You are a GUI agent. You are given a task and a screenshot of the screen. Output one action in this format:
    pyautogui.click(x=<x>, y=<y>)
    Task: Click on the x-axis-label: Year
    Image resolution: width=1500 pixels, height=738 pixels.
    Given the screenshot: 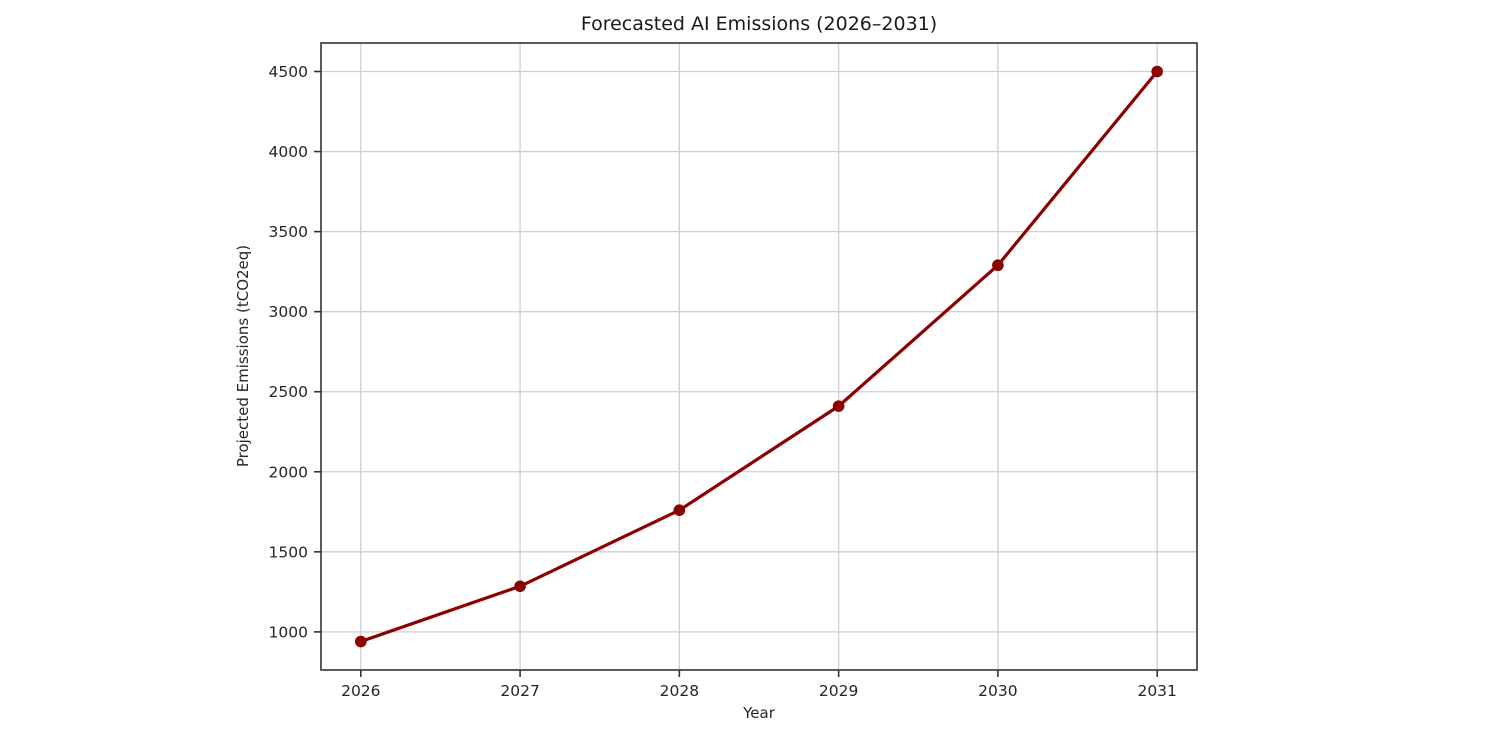 What is the action you would take?
    pyautogui.click(x=759, y=713)
    